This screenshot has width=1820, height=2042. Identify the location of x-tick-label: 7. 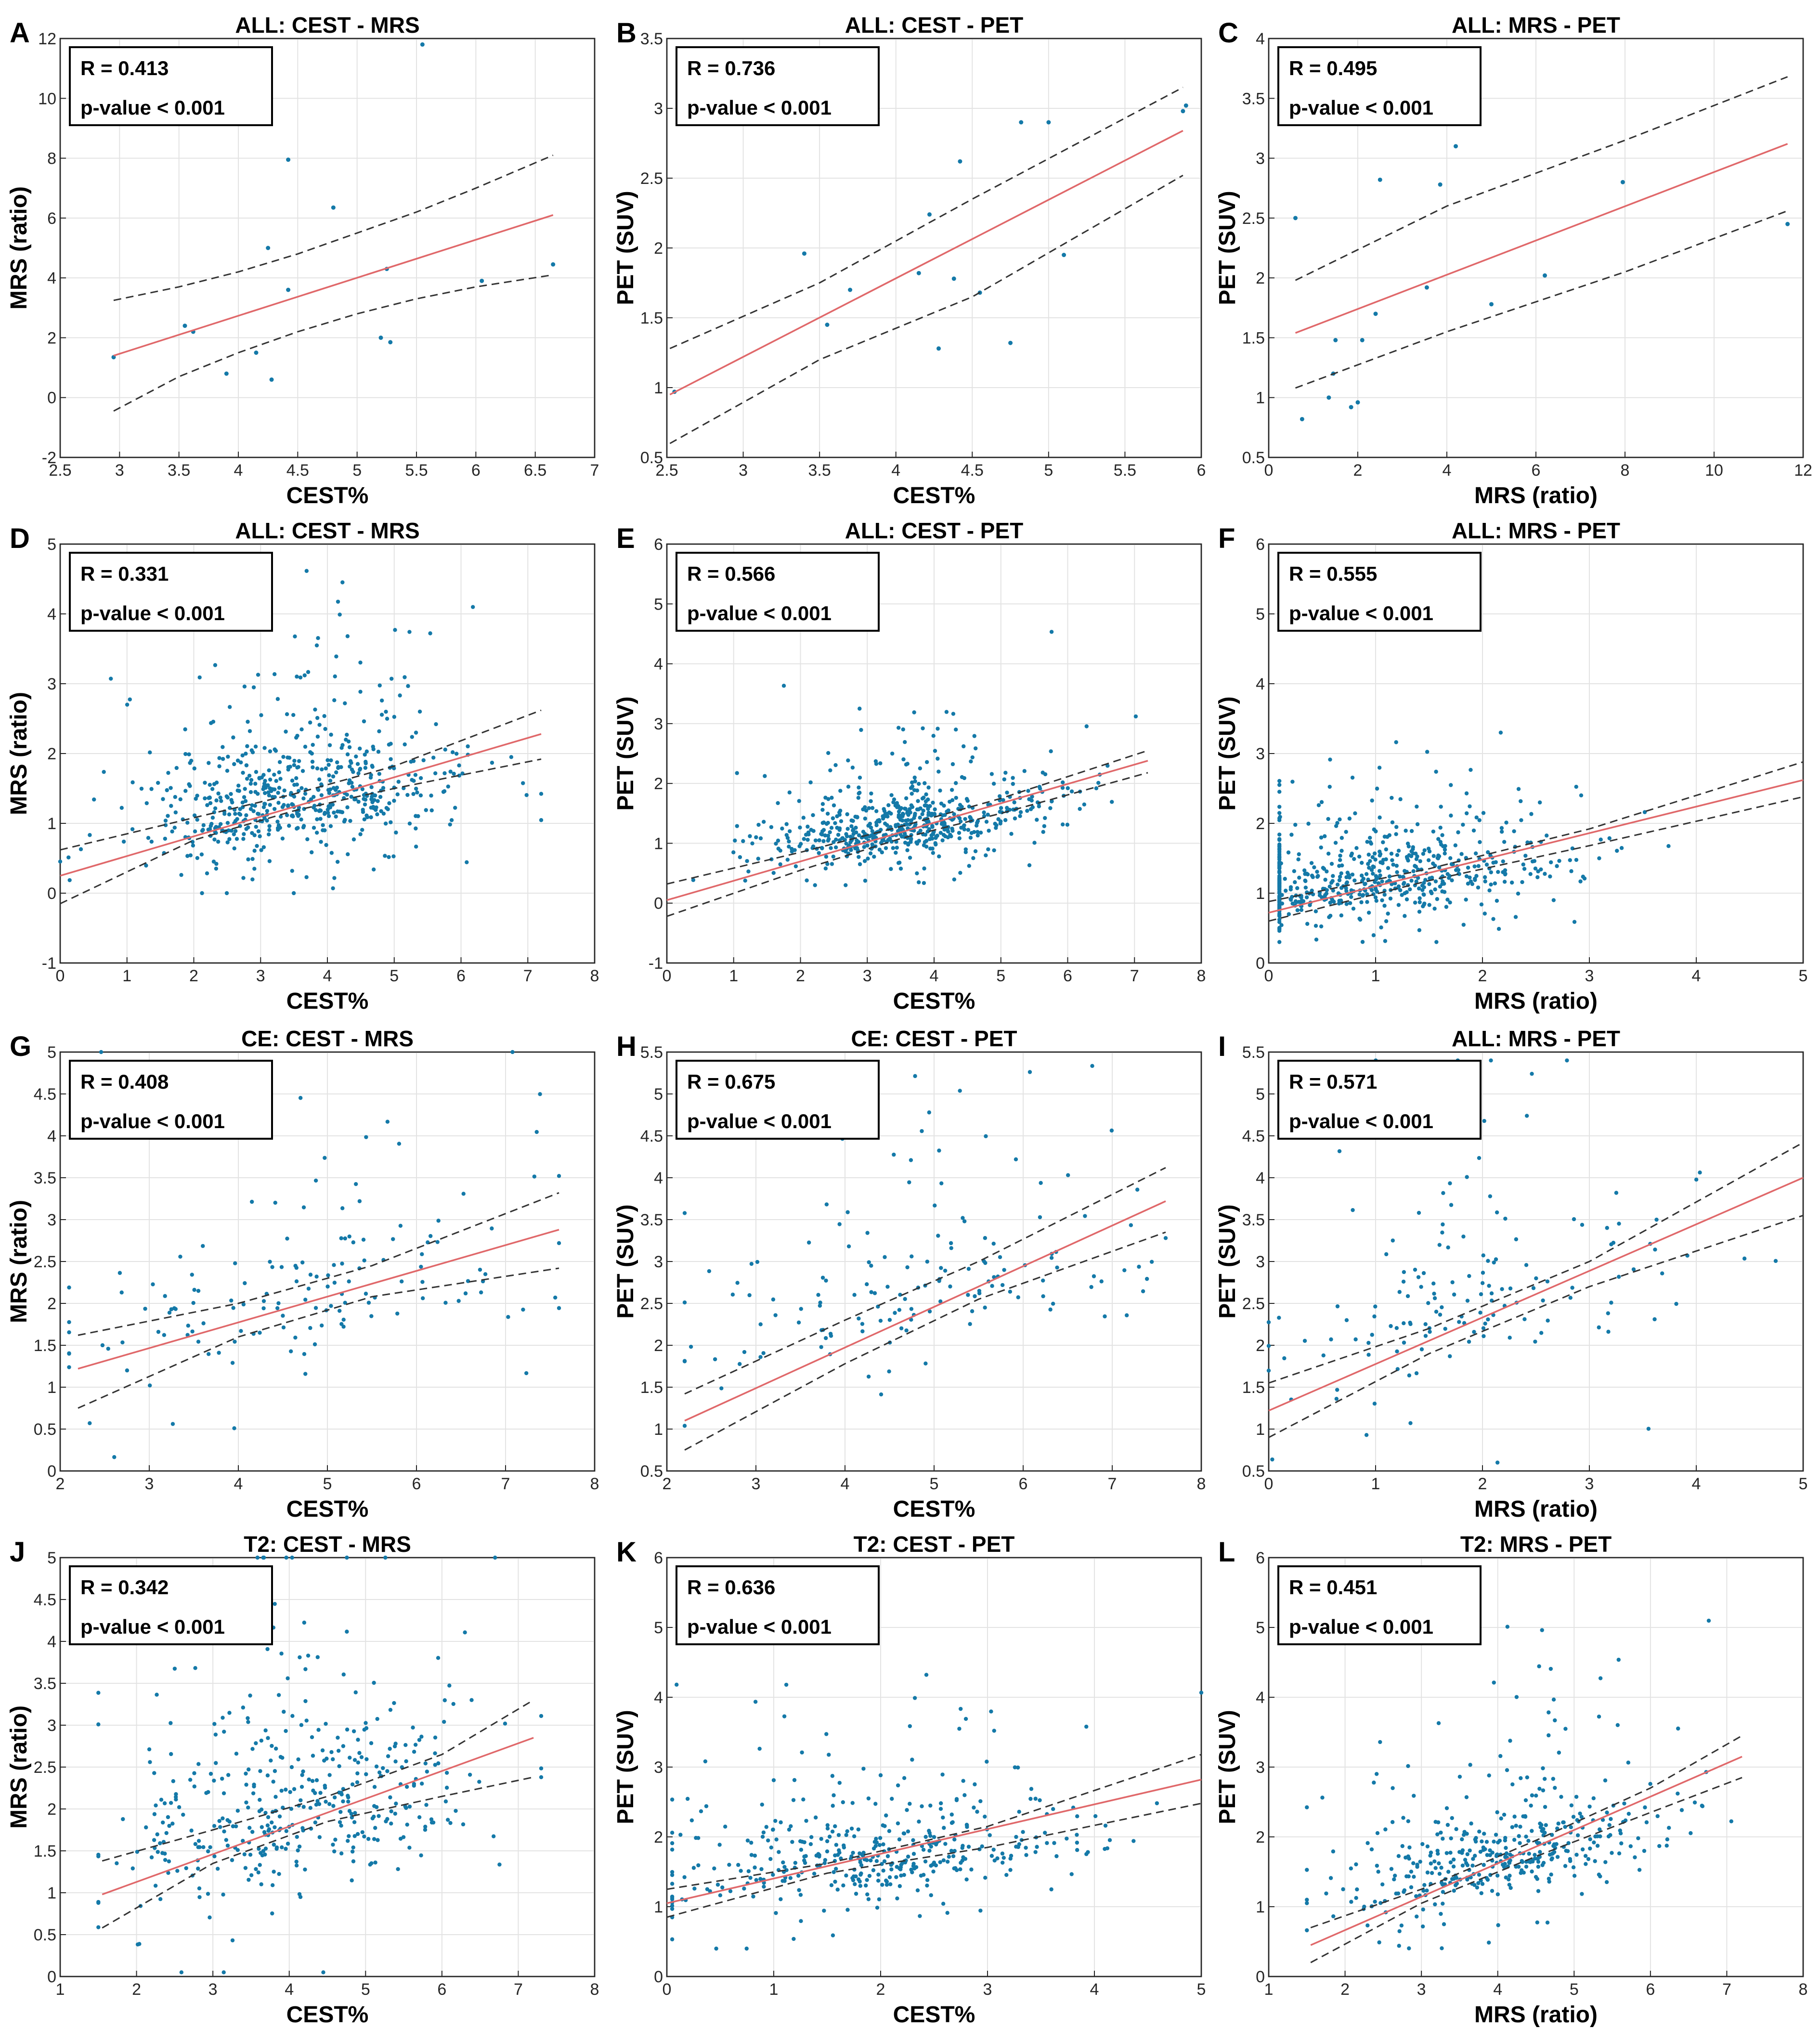
(518, 1989).